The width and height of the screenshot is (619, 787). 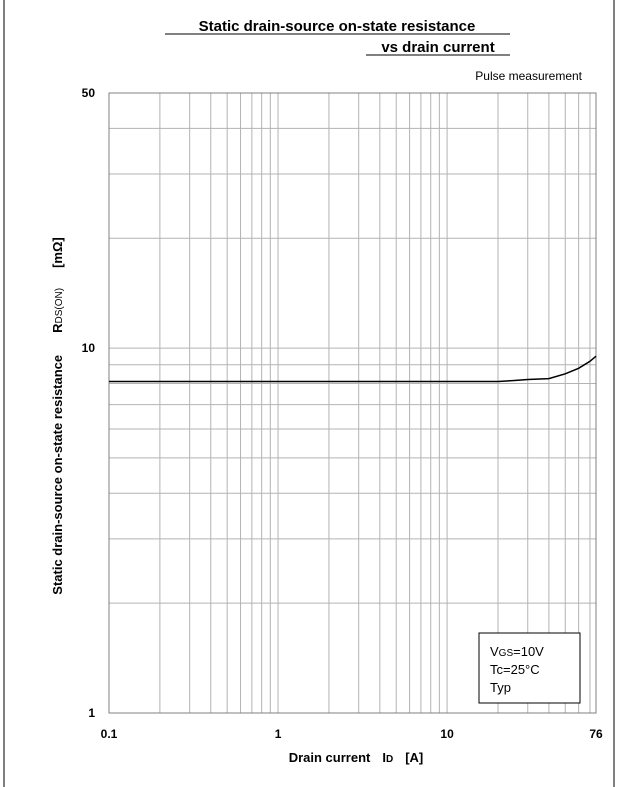 I want to click on x-tick-label: 1, so click(x=278, y=734).